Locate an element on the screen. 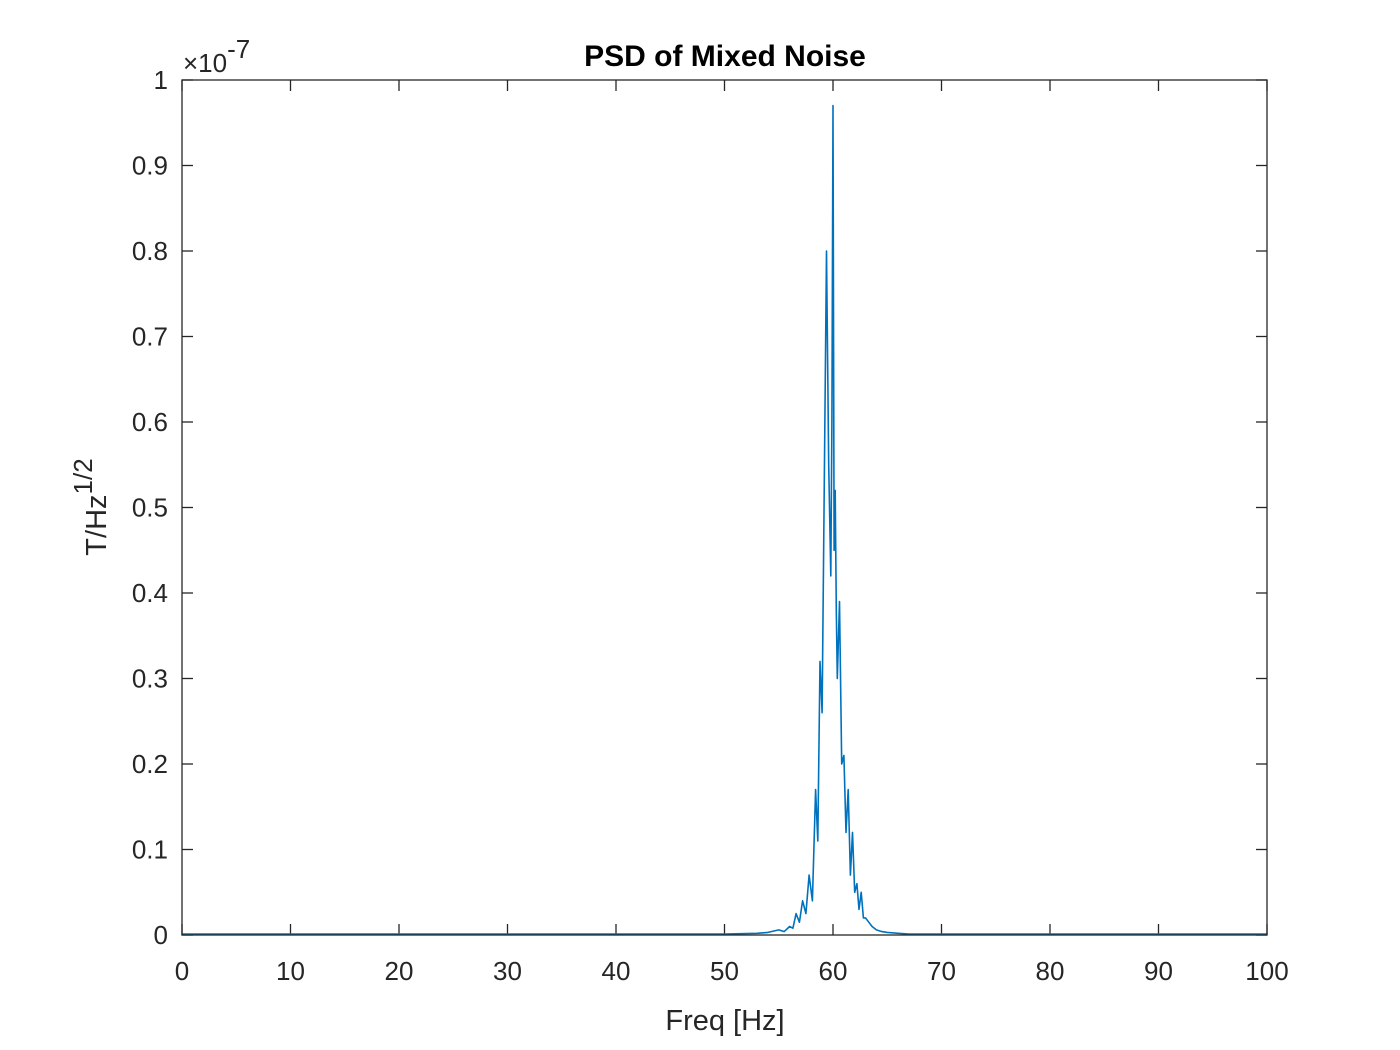 This screenshot has width=1400, height=1050. x-tick-label: 100 is located at coordinates (1266, 971).